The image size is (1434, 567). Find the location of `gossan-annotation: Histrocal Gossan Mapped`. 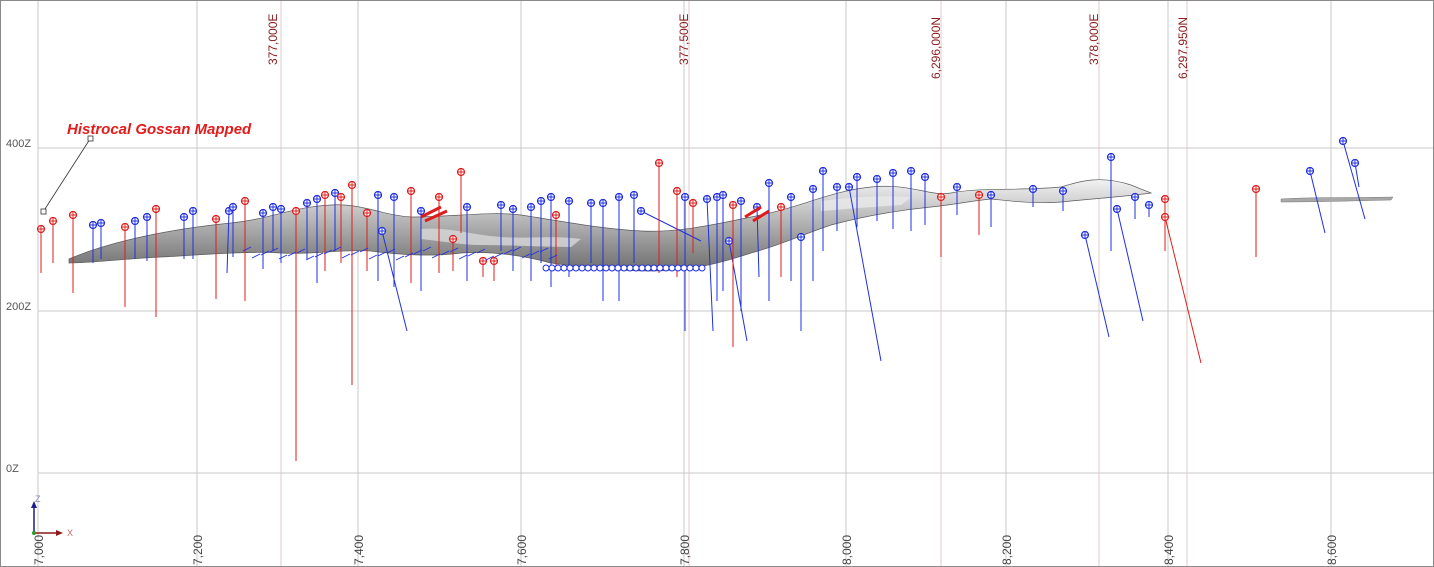

gossan-annotation: Histrocal Gossan Mapped is located at coordinates (159, 129).